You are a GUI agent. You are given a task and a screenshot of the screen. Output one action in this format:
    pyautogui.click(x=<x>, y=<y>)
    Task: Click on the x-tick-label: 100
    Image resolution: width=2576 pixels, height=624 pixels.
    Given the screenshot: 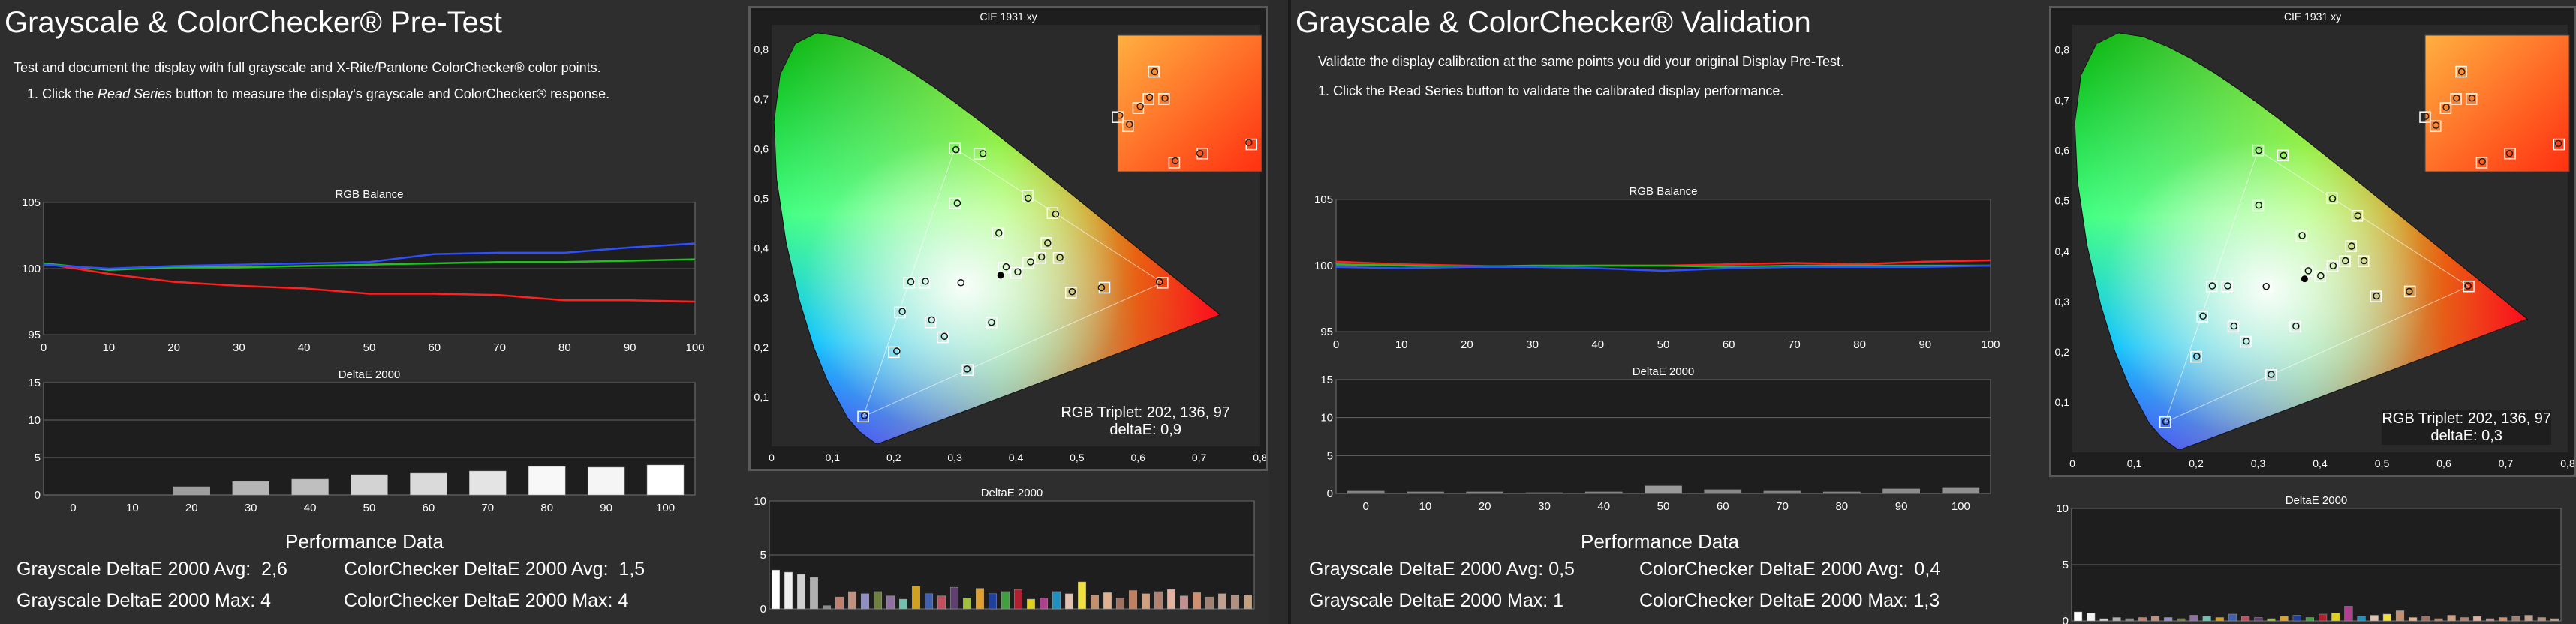 What is the action you would take?
    pyautogui.click(x=665, y=508)
    